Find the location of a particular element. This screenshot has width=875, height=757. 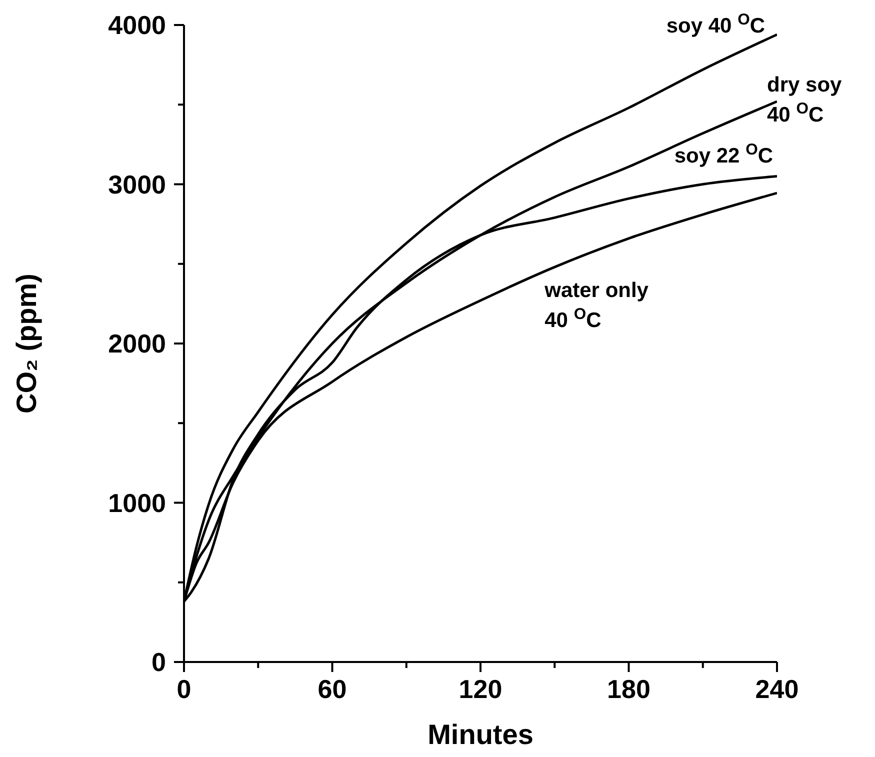

y-tick-label: 1000 is located at coordinates (137, 503).